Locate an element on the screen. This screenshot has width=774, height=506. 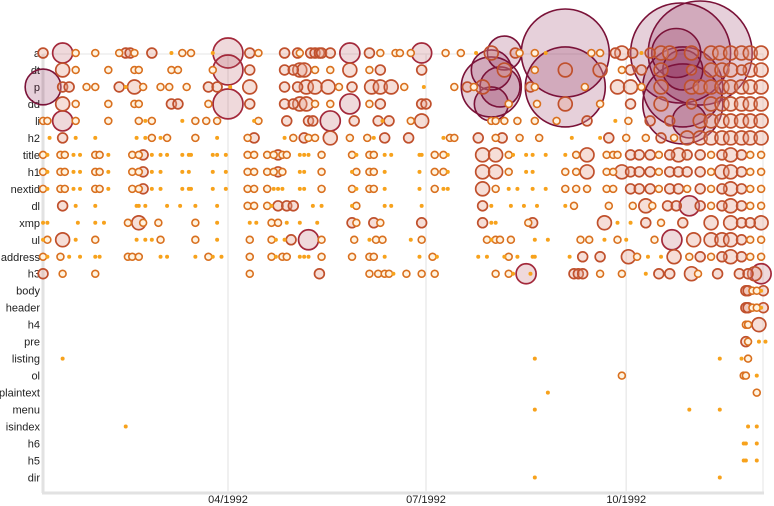
y-tick-label: h5 is located at coordinates (34, 462).